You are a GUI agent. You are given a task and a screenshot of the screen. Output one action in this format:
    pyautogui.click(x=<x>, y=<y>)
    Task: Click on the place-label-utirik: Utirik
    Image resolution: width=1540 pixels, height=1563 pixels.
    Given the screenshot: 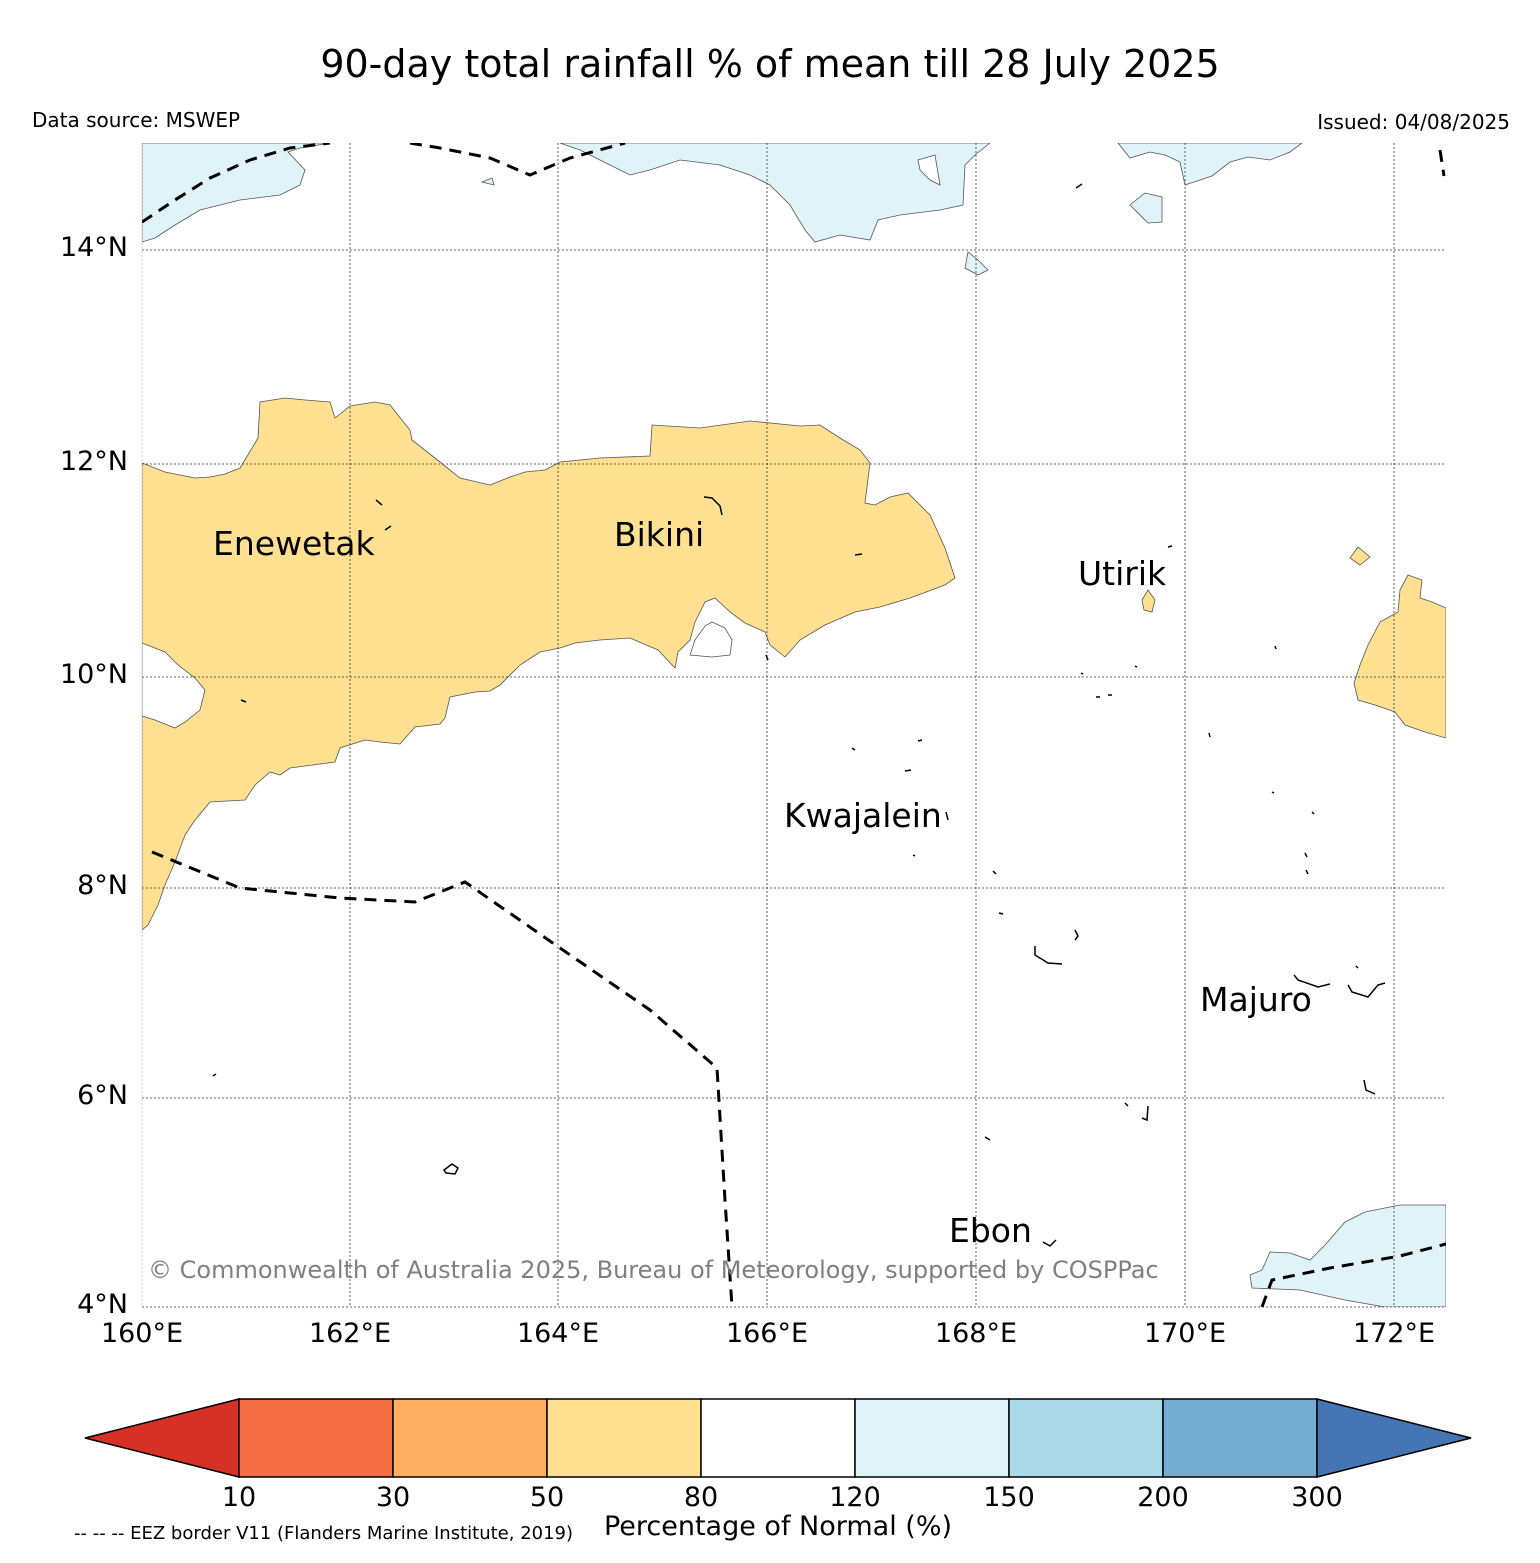 What is the action you would take?
    pyautogui.click(x=1122, y=573)
    